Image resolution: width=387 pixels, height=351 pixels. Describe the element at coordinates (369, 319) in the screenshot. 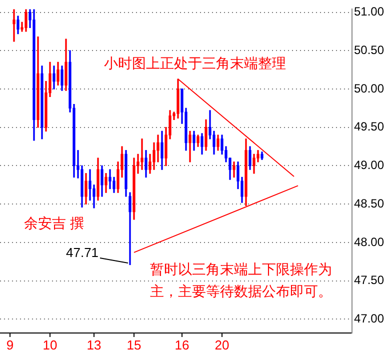

I see `y-tick-label: 47.00` at that location.